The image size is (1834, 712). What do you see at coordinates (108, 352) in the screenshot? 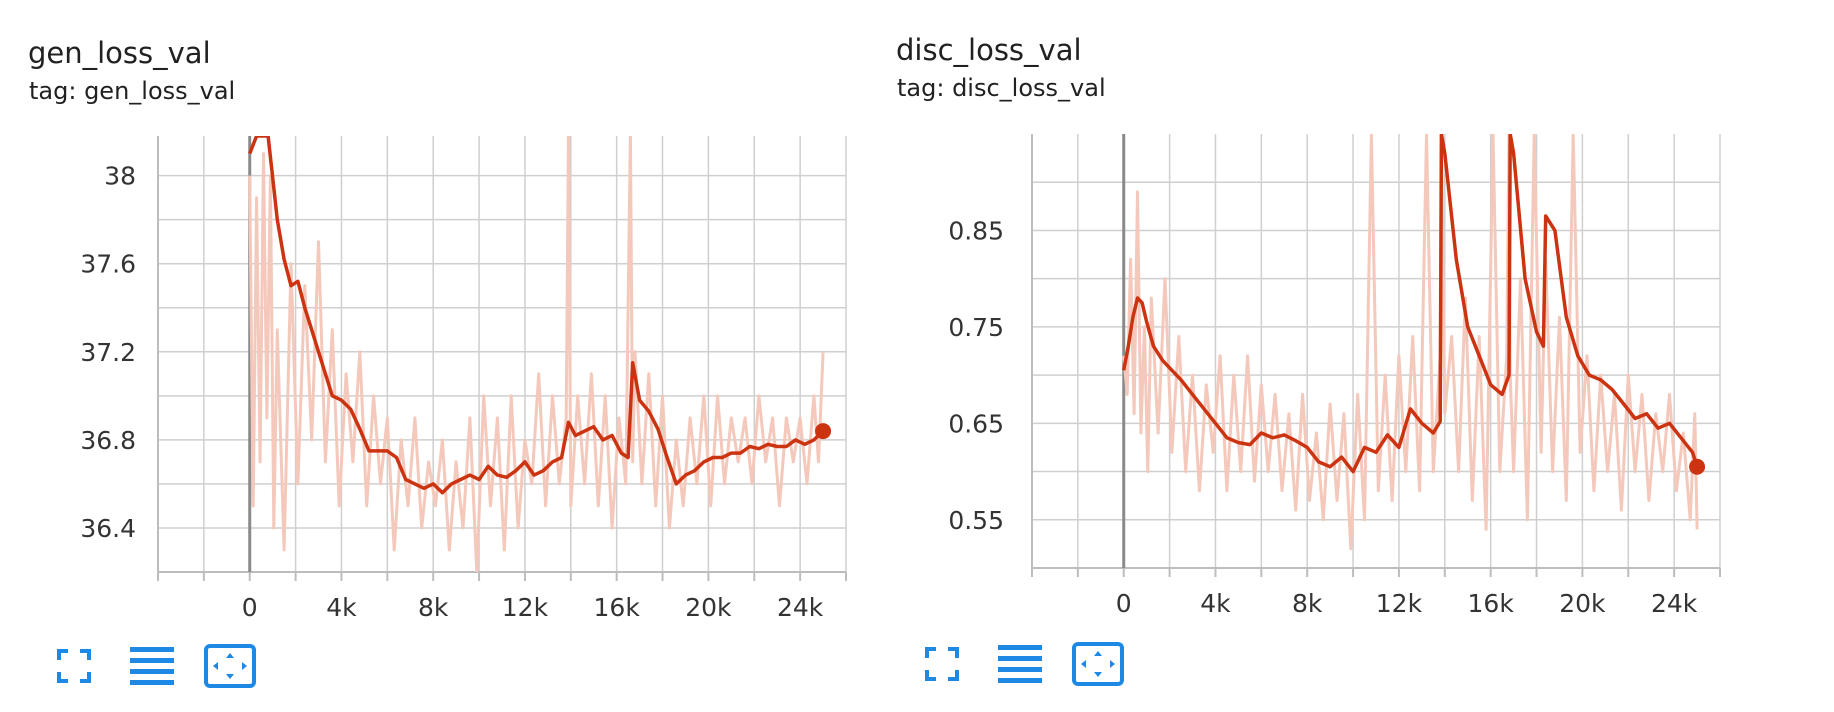
I see `y-tick-label: 37.2` at bounding box center [108, 352].